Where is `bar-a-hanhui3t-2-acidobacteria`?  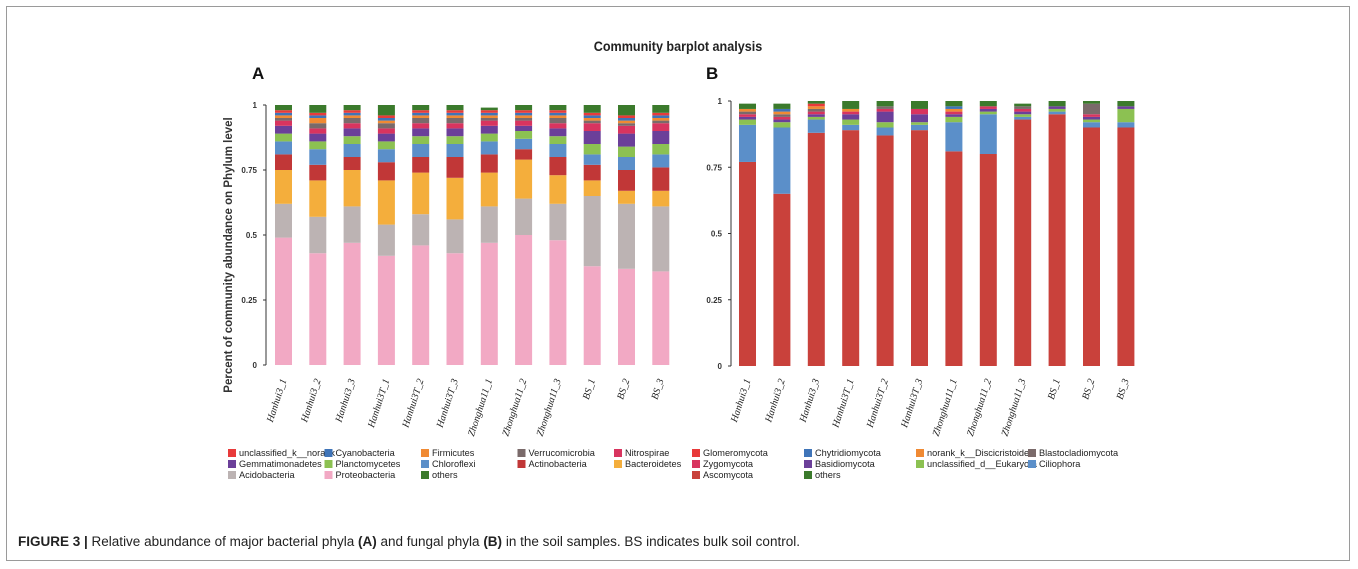
bar-a-hanhui3t-2-acidobacteria is located at coordinates (421, 230).